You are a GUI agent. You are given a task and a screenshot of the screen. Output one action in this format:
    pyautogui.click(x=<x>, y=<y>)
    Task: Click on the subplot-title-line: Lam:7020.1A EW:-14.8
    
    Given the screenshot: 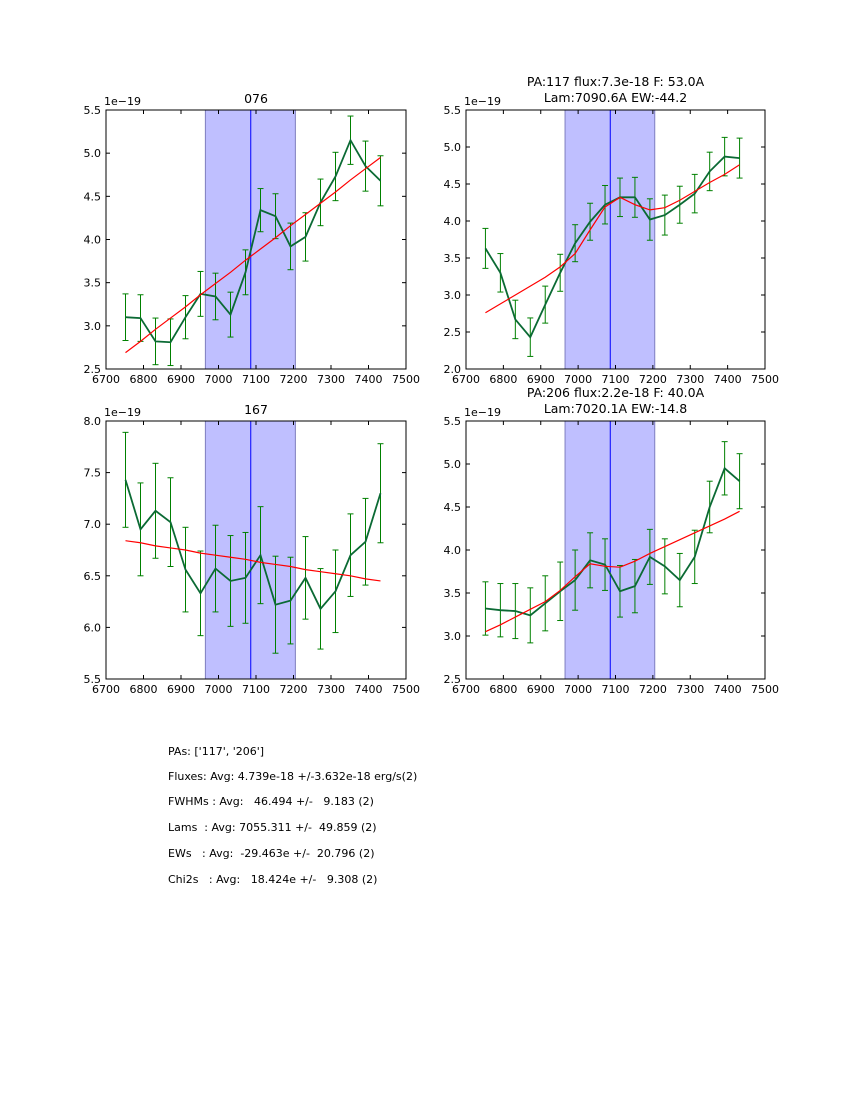 What is the action you would take?
    pyautogui.click(x=615, y=408)
    